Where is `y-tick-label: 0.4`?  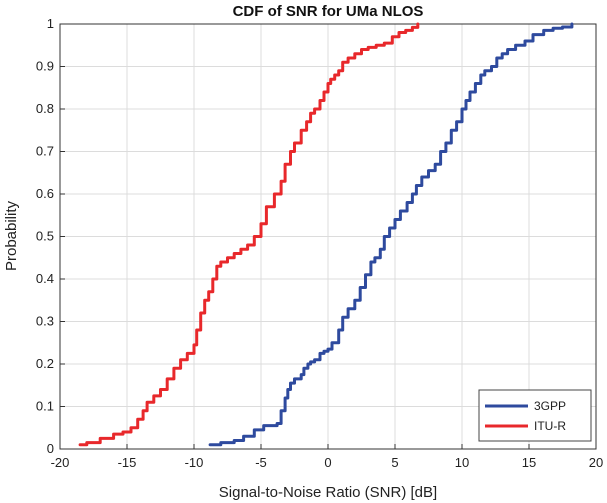 y-tick-label: 0.4 is located at coordinates (45, 278).